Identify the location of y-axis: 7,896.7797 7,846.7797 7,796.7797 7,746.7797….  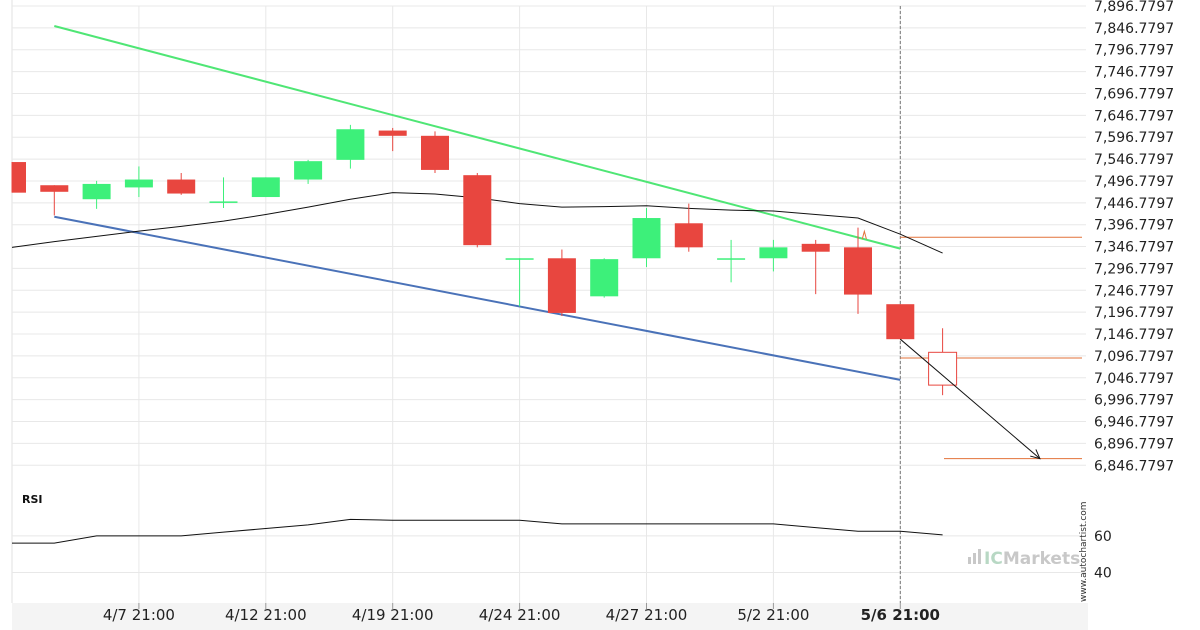
(1134, 291).